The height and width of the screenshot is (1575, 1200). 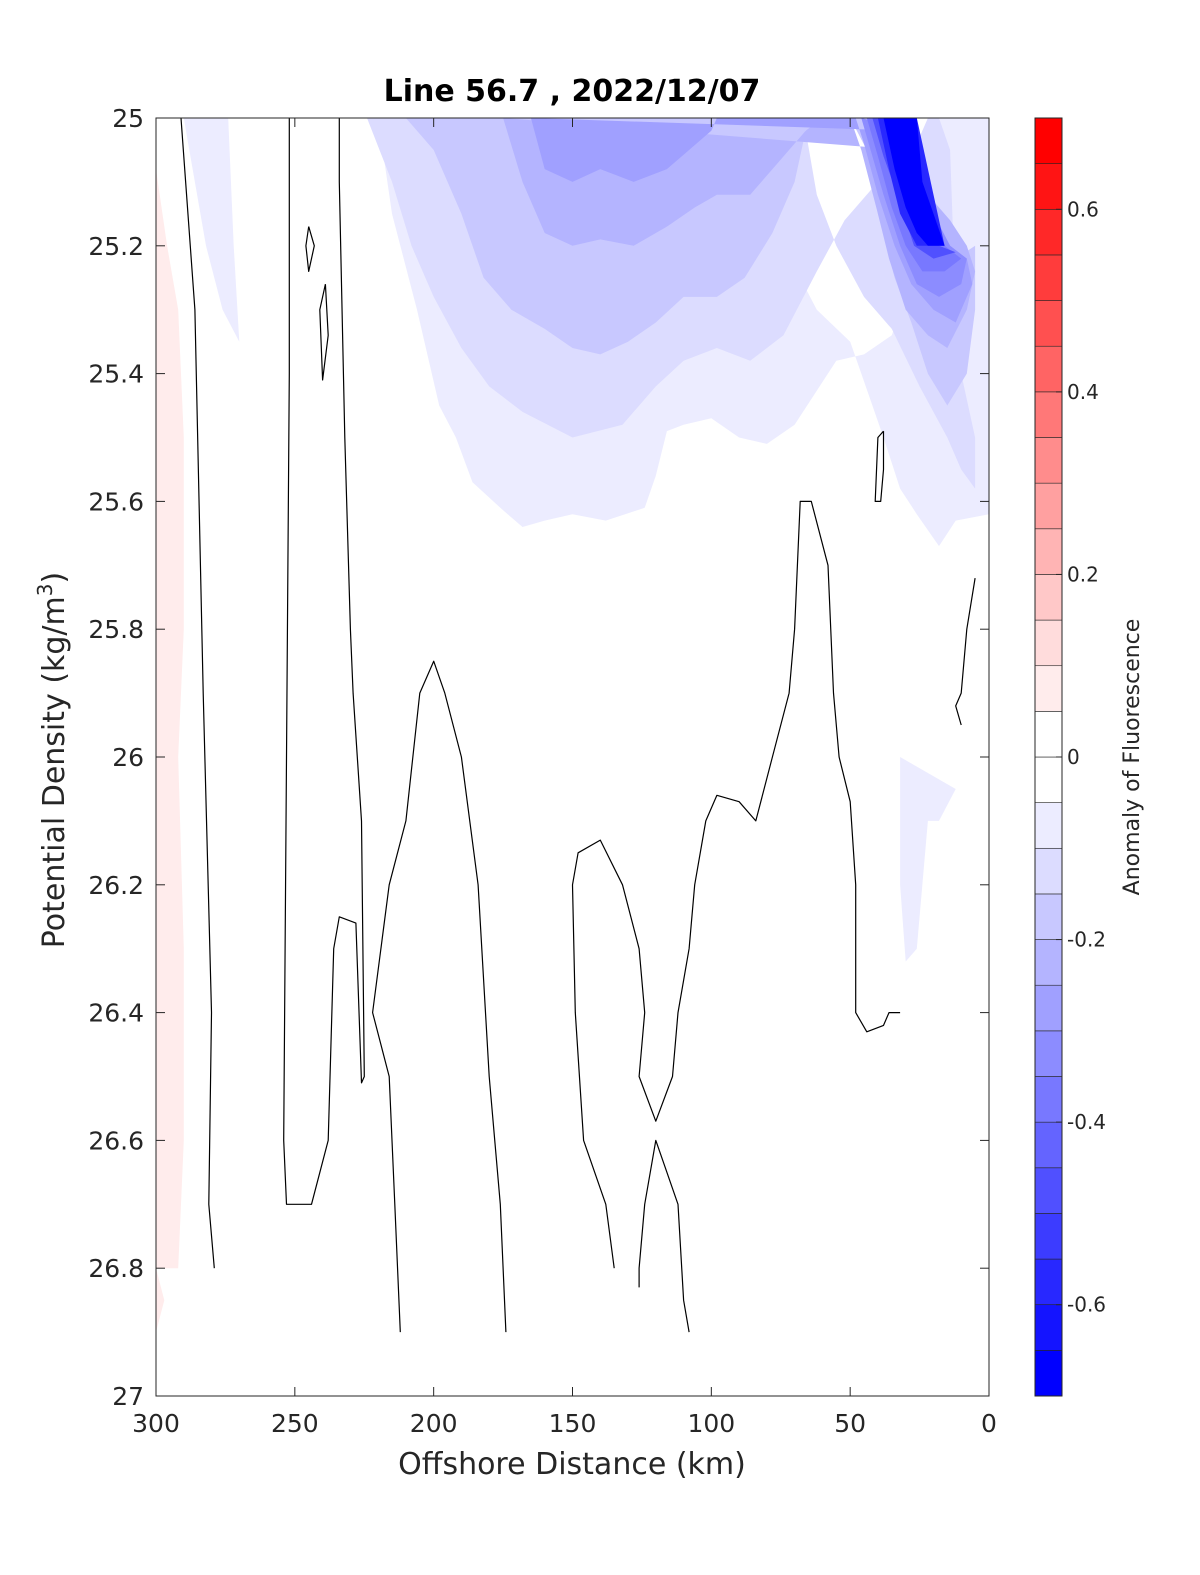 I want to click on y-axis-label-superscript: 3, so click(x=45, y=589).